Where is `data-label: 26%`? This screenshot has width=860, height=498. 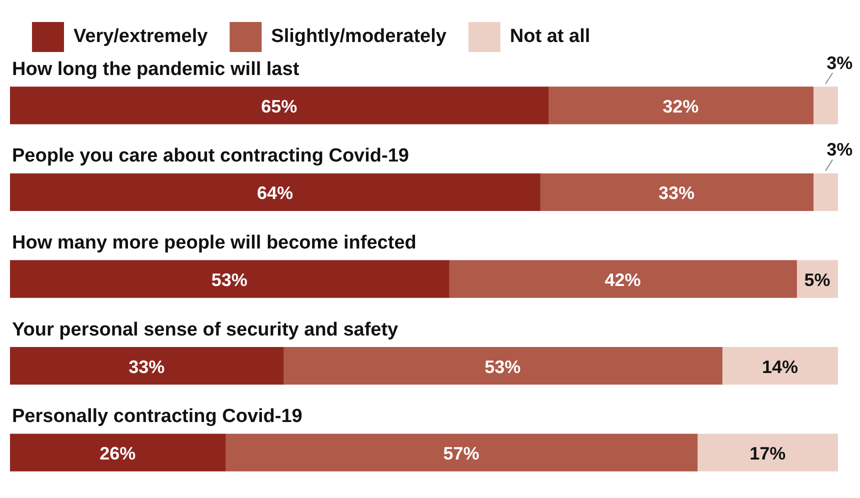
data-label: 26% is located at coordinates (118, 454).